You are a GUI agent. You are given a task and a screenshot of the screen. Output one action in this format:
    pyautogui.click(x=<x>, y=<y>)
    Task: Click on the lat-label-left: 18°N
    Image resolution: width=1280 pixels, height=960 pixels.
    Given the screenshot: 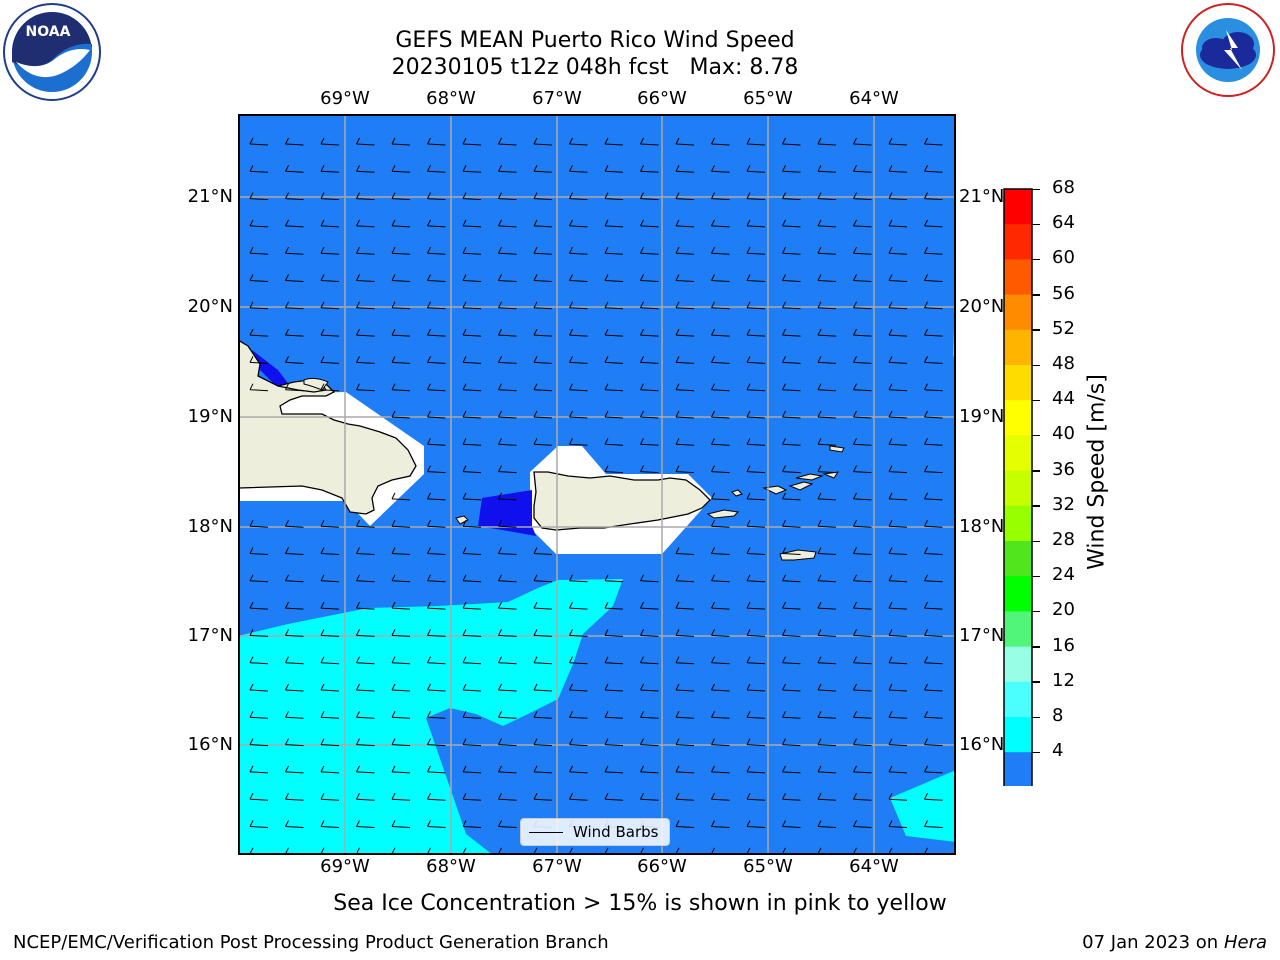 What is the action you would take?
    pyautogui.click(x=210, y=526)
    